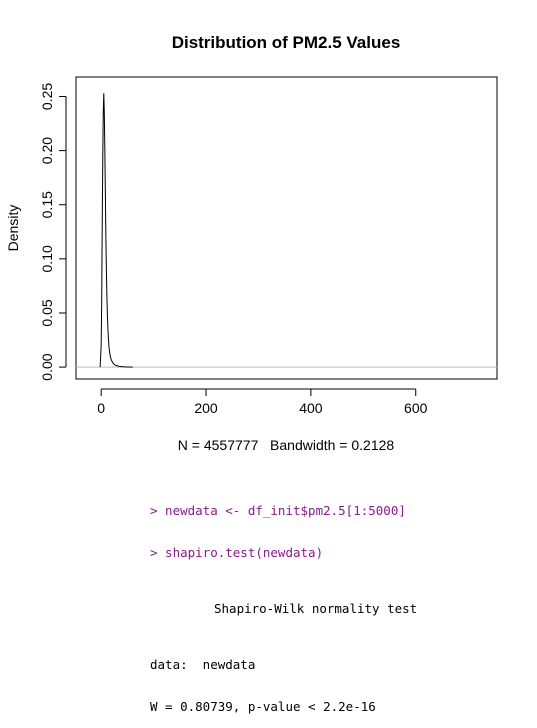 Image resolution: width=537 pixels, height=728 pixels. Describe the element at coordinates (316, 608) in the screenshot. I see `test-title: Shapiro-Wilk normality test` at that location.